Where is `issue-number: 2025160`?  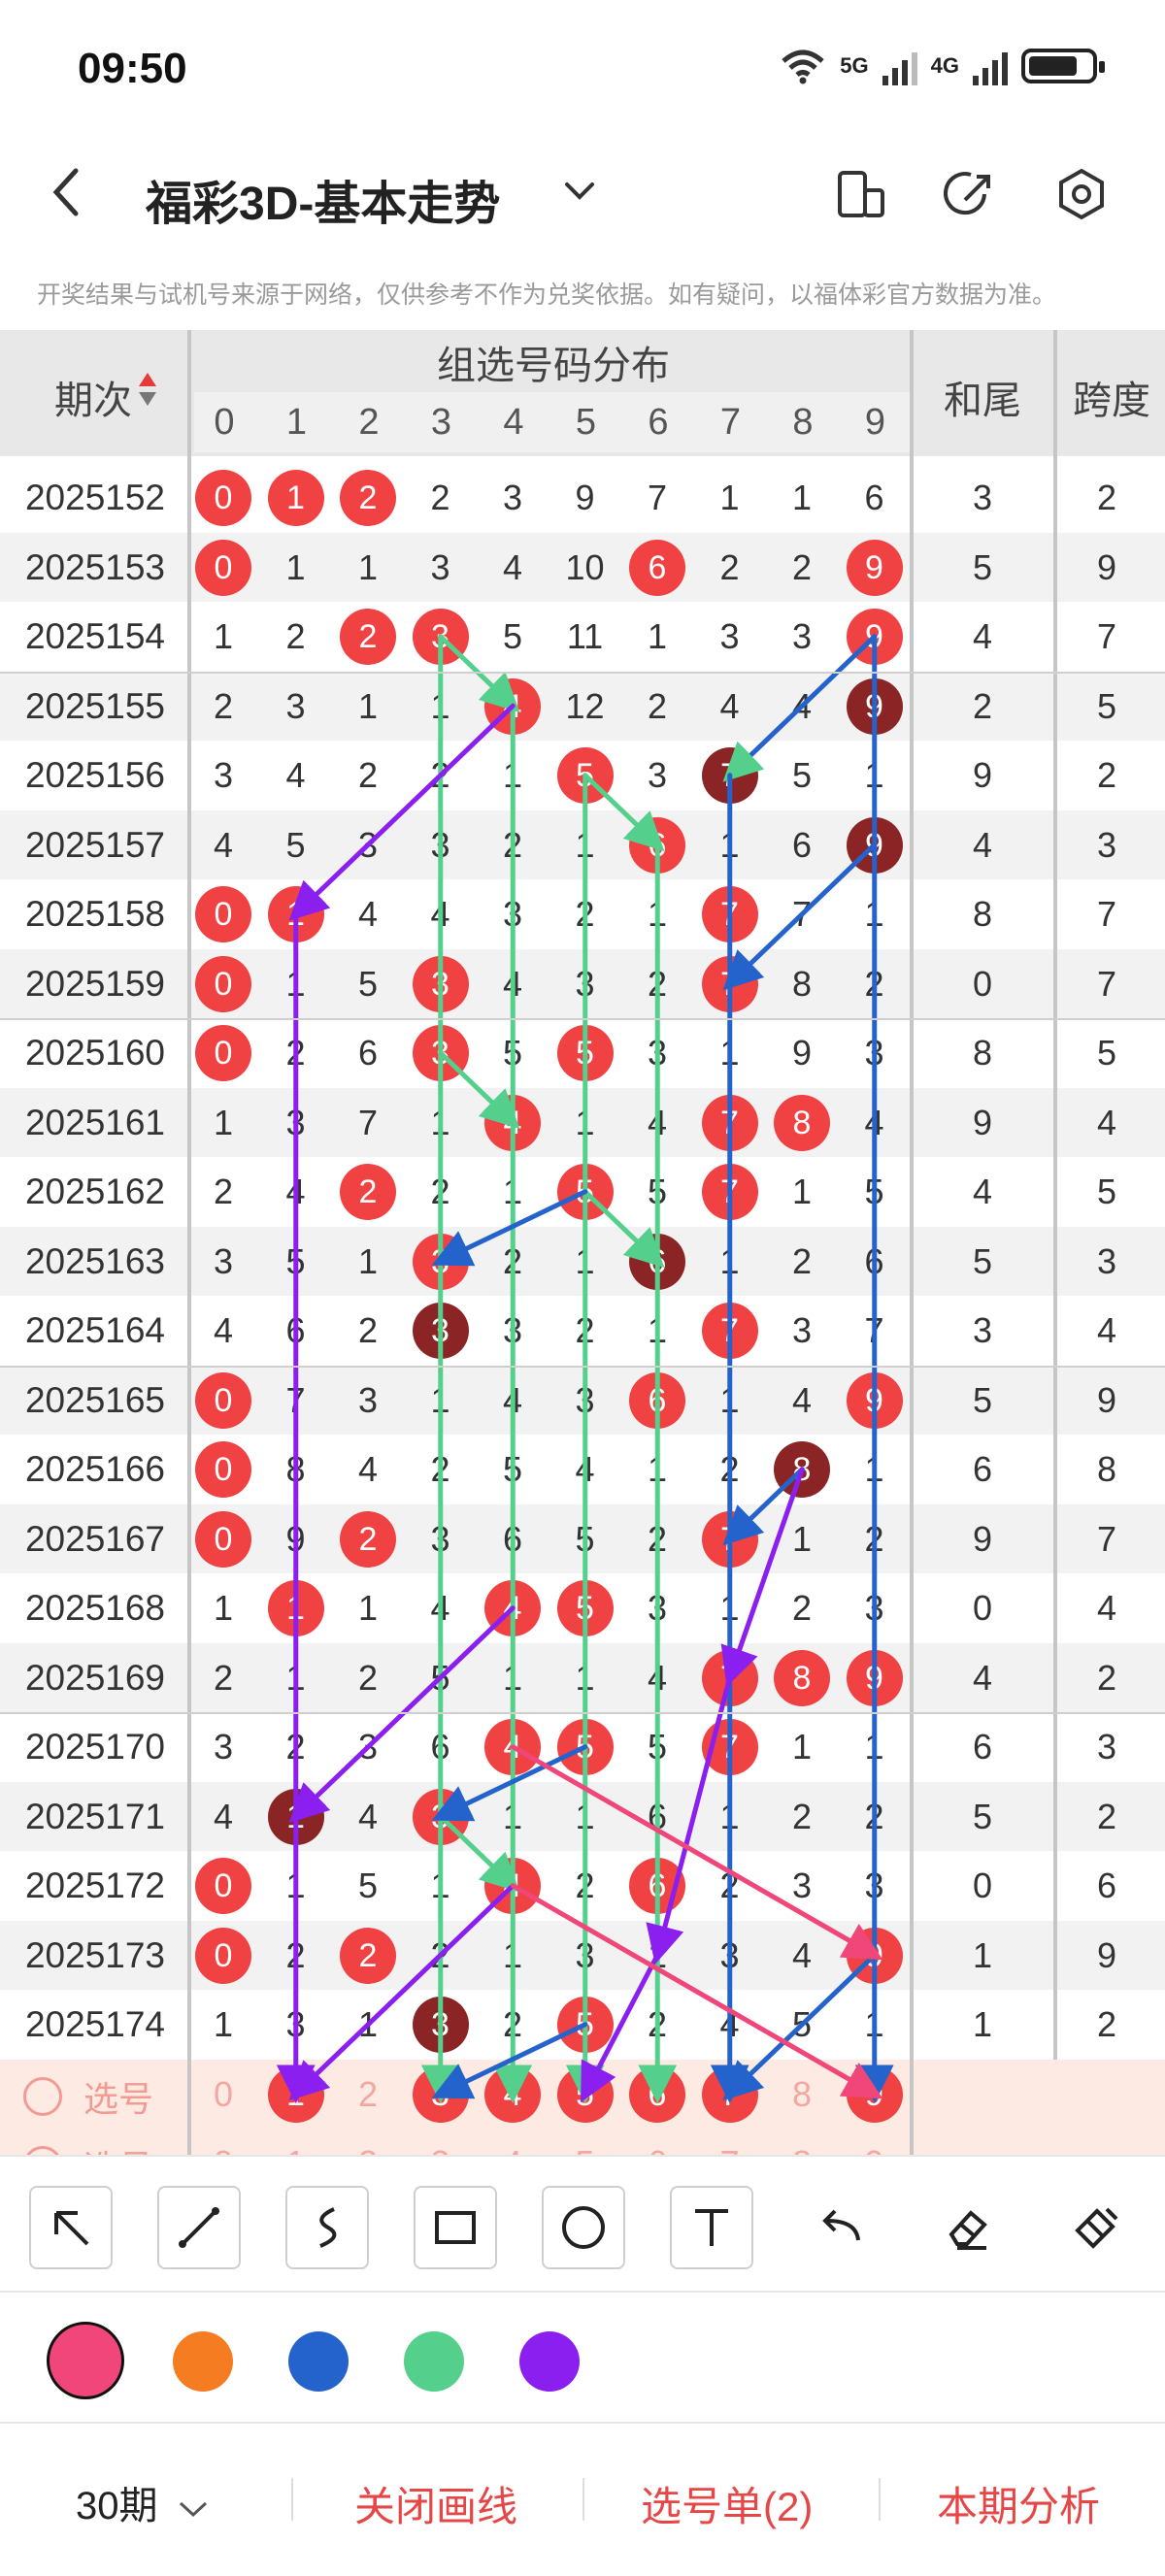 issue-number: 2025160 is located at coordinates (95, 1053).